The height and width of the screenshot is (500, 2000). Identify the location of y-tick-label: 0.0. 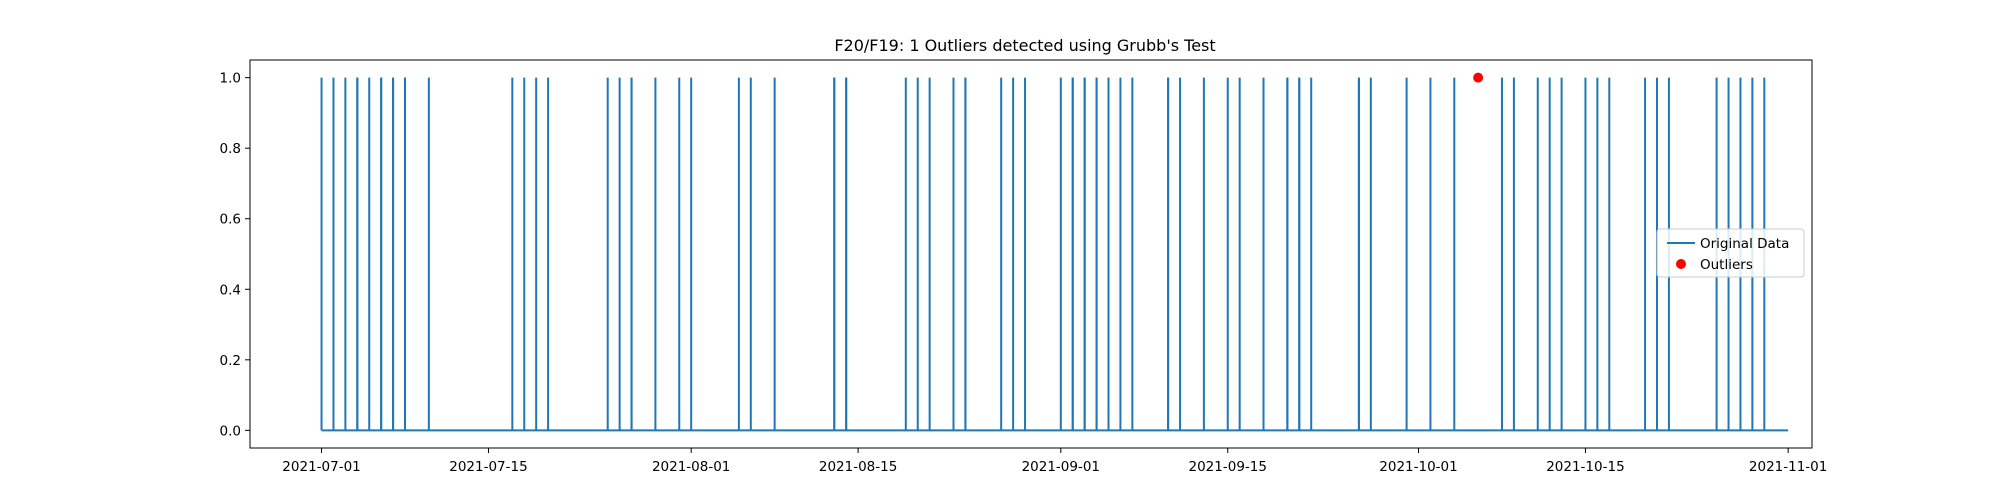
(230, 431).